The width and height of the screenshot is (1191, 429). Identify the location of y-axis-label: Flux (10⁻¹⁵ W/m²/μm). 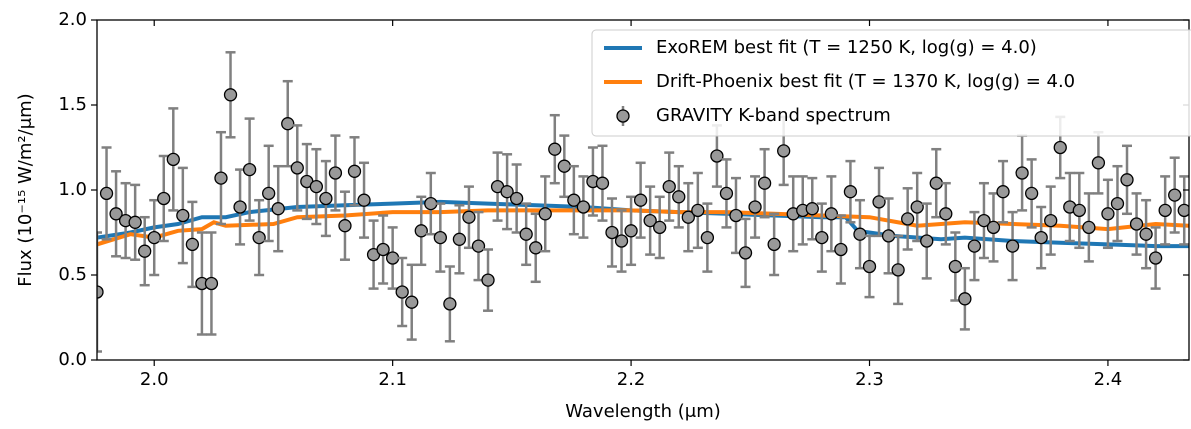
(25, 189).